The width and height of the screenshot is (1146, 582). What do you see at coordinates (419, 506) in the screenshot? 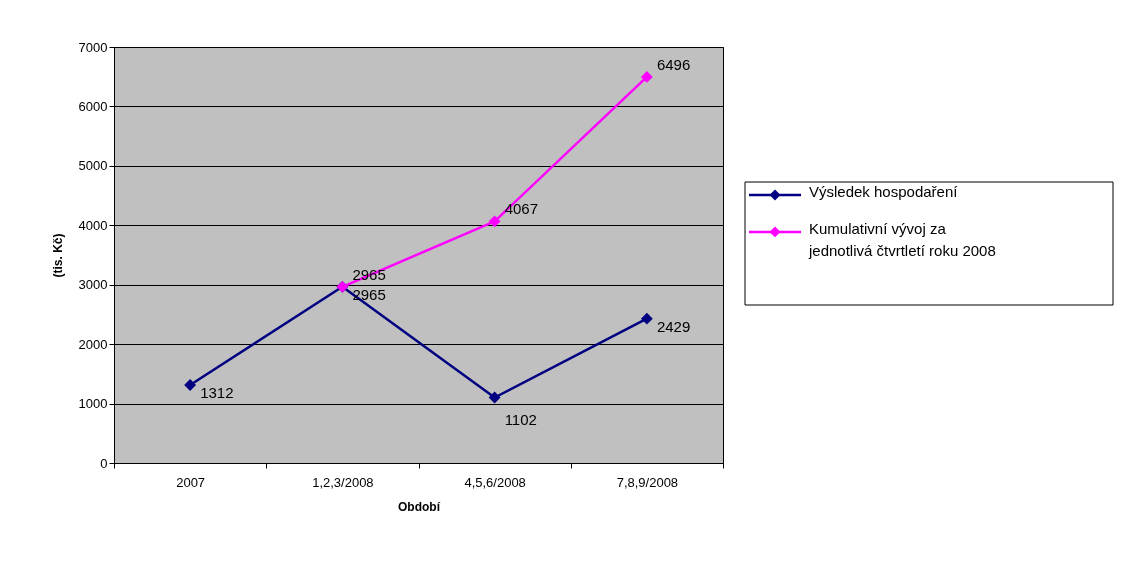
I see `x-axis-title: Období` at bounding box center [419, 506].